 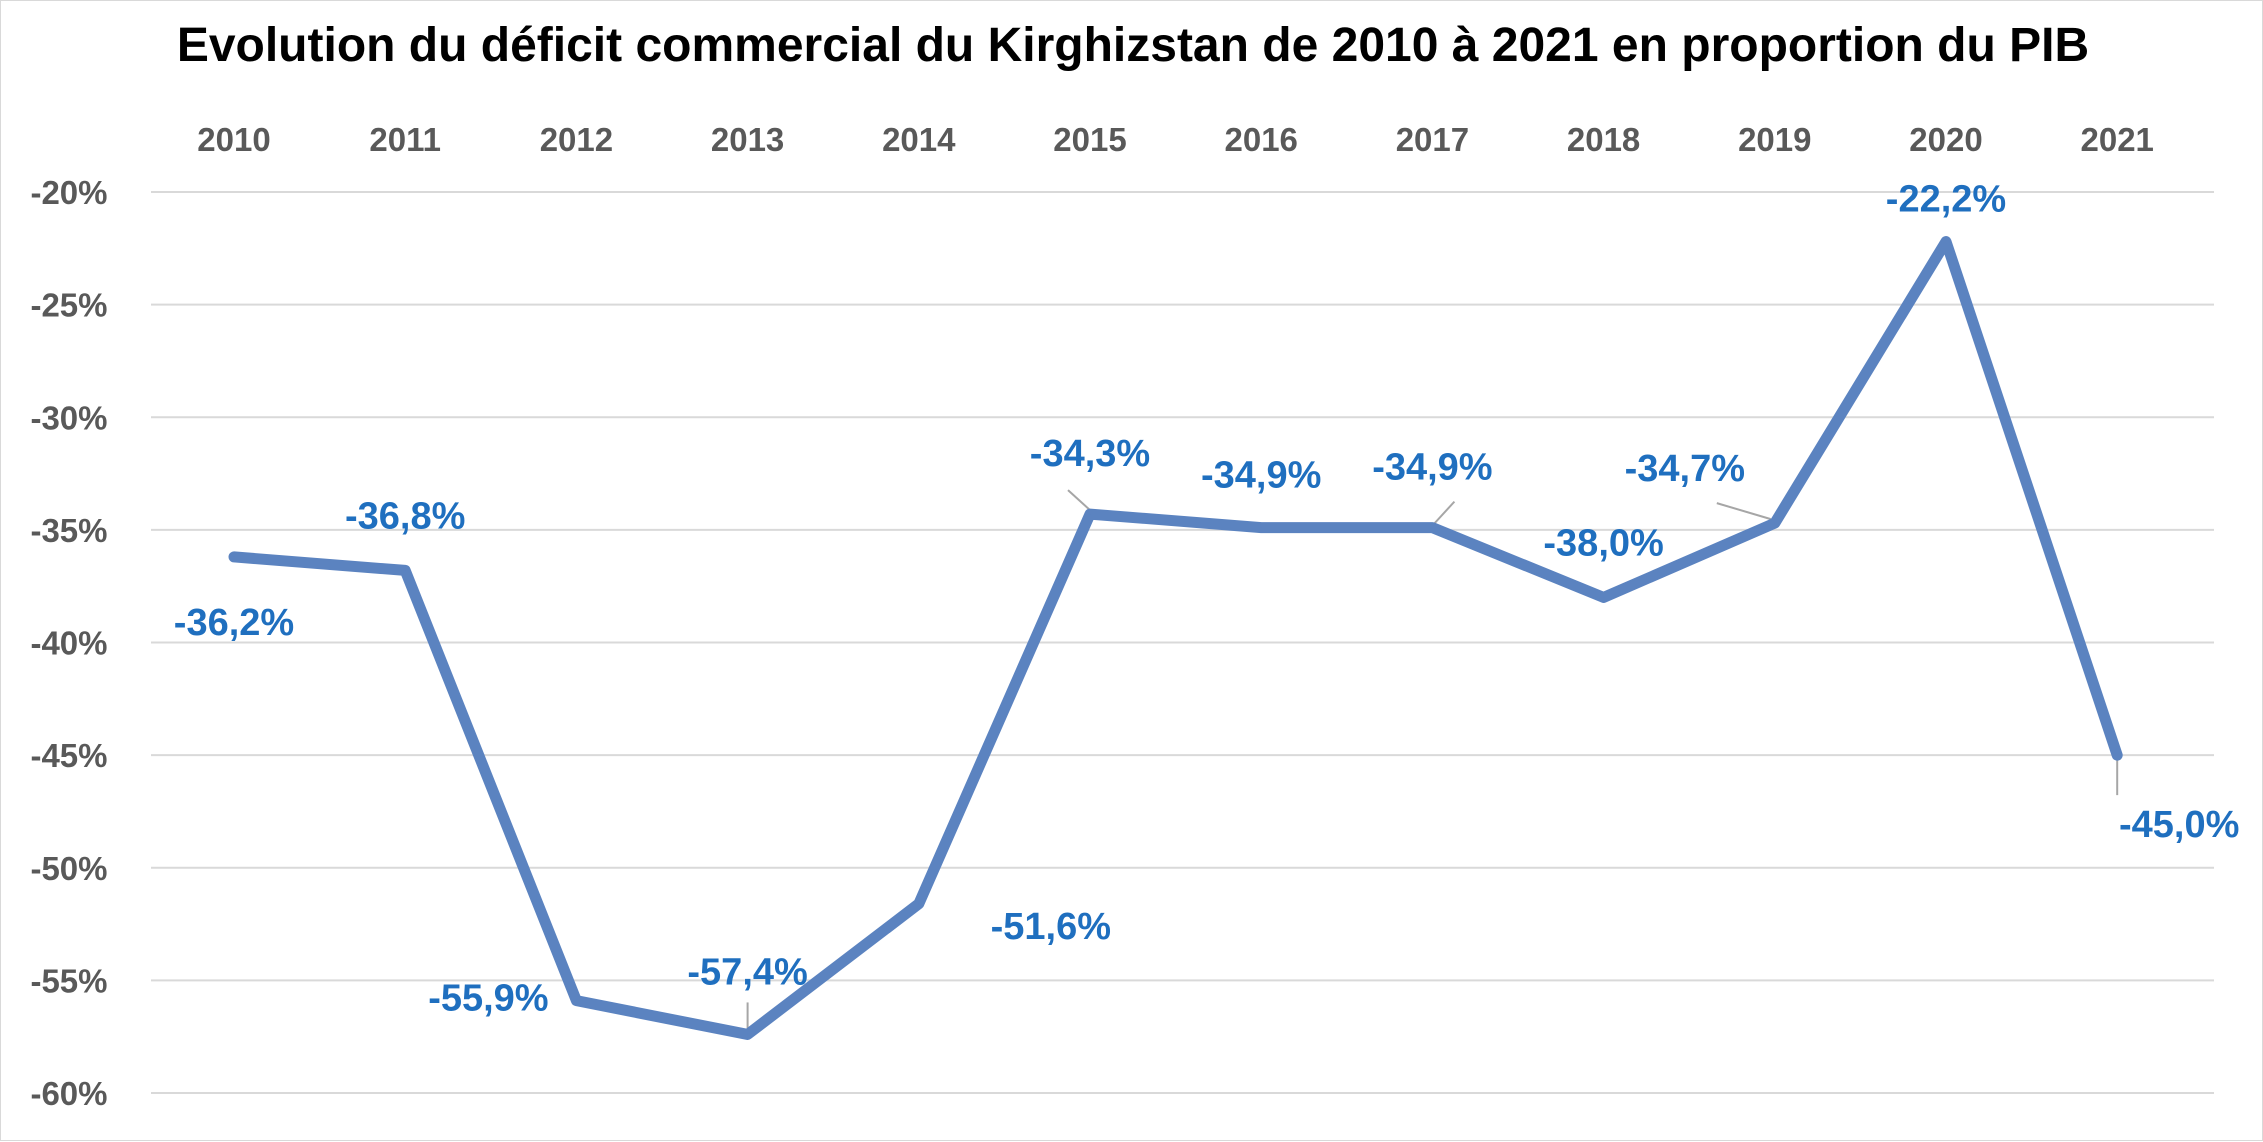 What do you see at coordinates (1090, 454) in the screenshot?
I see `data-label: -34,3%` at bounding box center [1090, 454].